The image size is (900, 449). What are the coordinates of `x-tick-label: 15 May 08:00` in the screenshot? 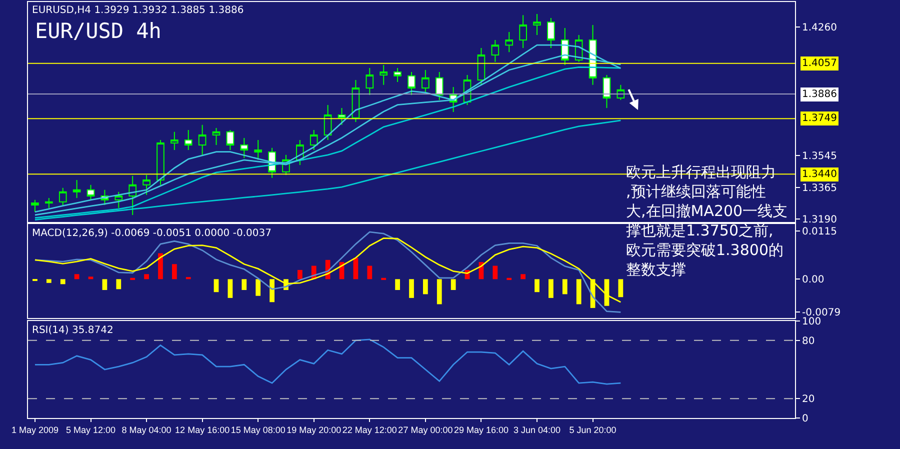 It's located at (258, 429).